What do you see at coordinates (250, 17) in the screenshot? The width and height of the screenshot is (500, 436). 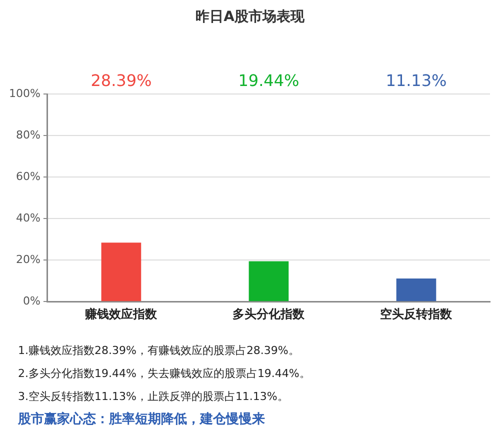 I see `chart-title: 昨日A股市场表现` at bounding box center [250, 17].